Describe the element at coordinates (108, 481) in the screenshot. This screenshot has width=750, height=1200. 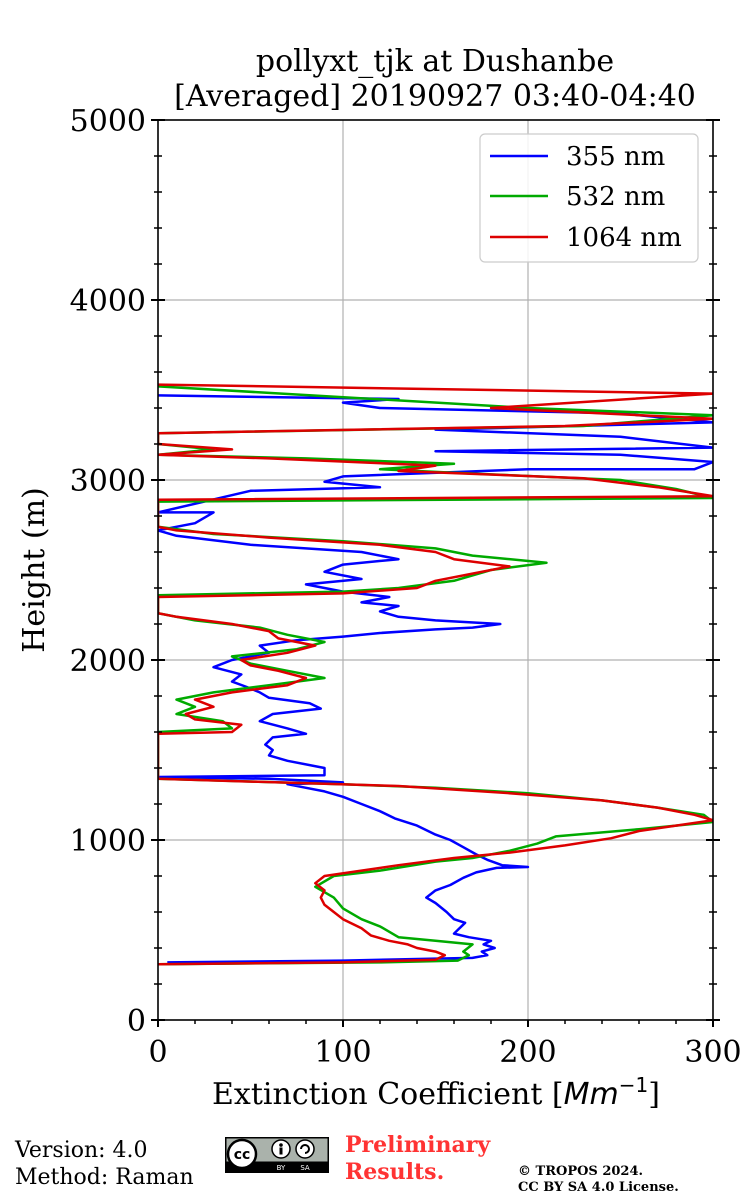
I see `y-tick-label: 3000` at that location.